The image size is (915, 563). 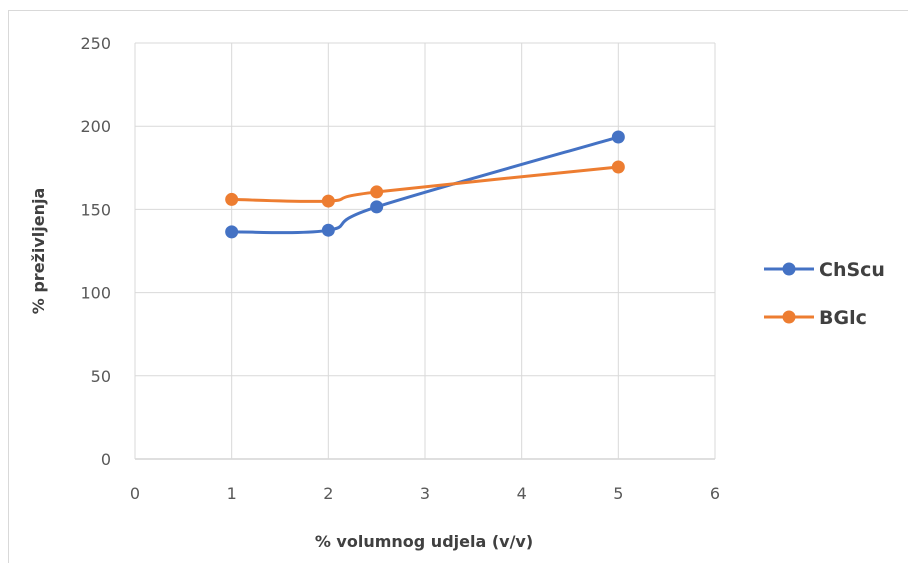 I want to click on y-tick-label: 0, so click(x=106, y=459).